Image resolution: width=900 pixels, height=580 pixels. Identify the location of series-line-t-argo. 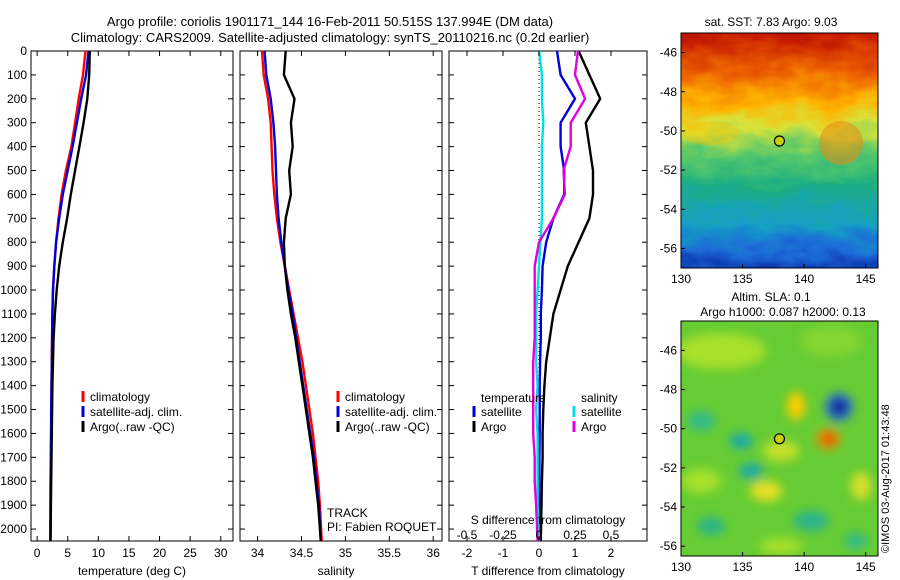
(570, 296).